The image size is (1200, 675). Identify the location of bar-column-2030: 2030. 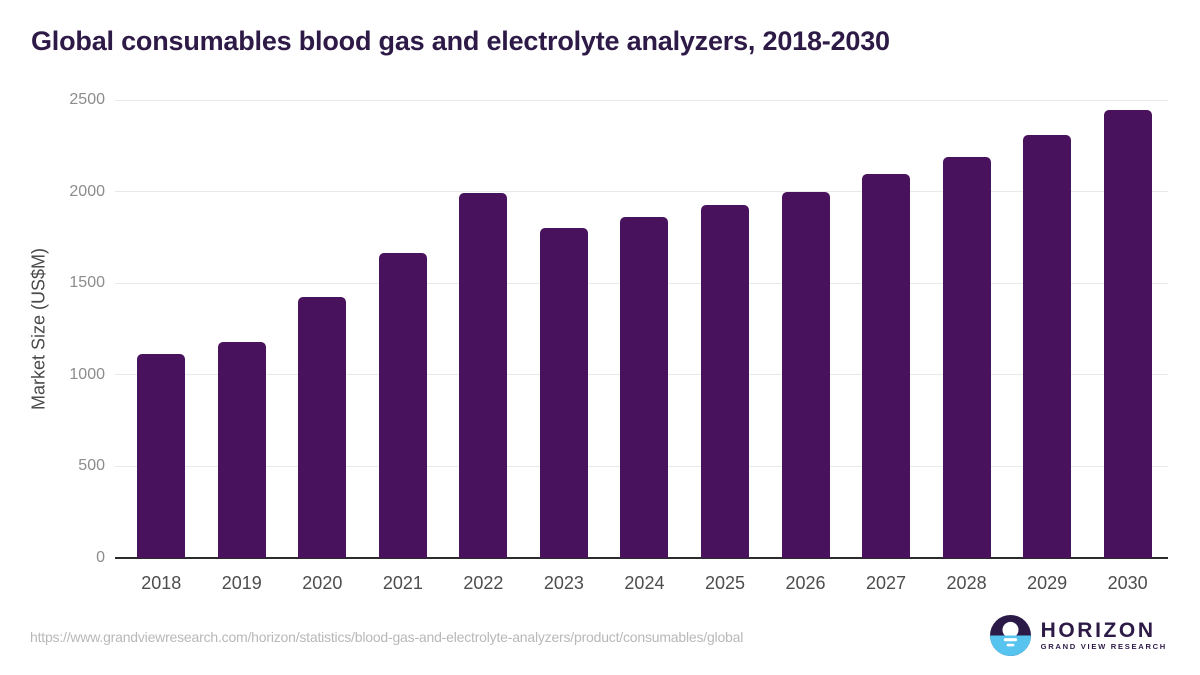
(1127, 346).